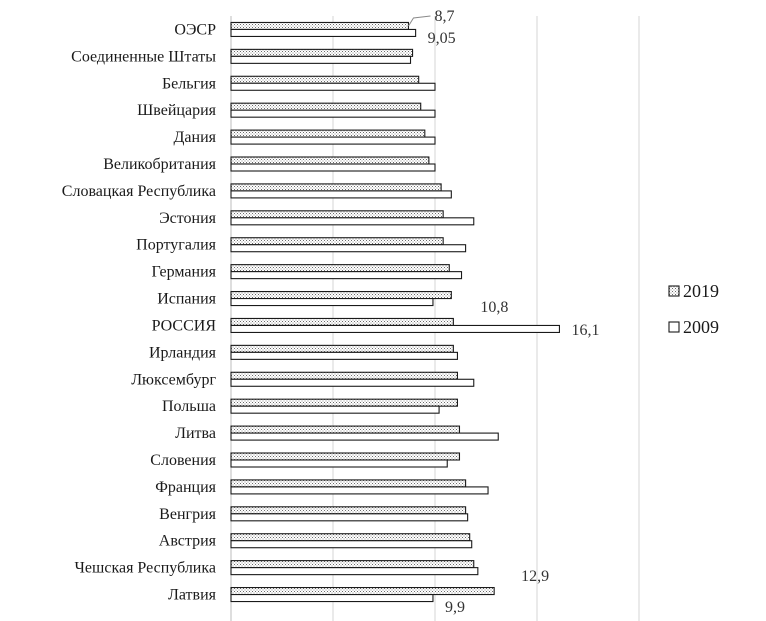 Image resolution: width=766 pixels, height=621 pixels. I want to click on legend-label: 2009, so click(701, 327).